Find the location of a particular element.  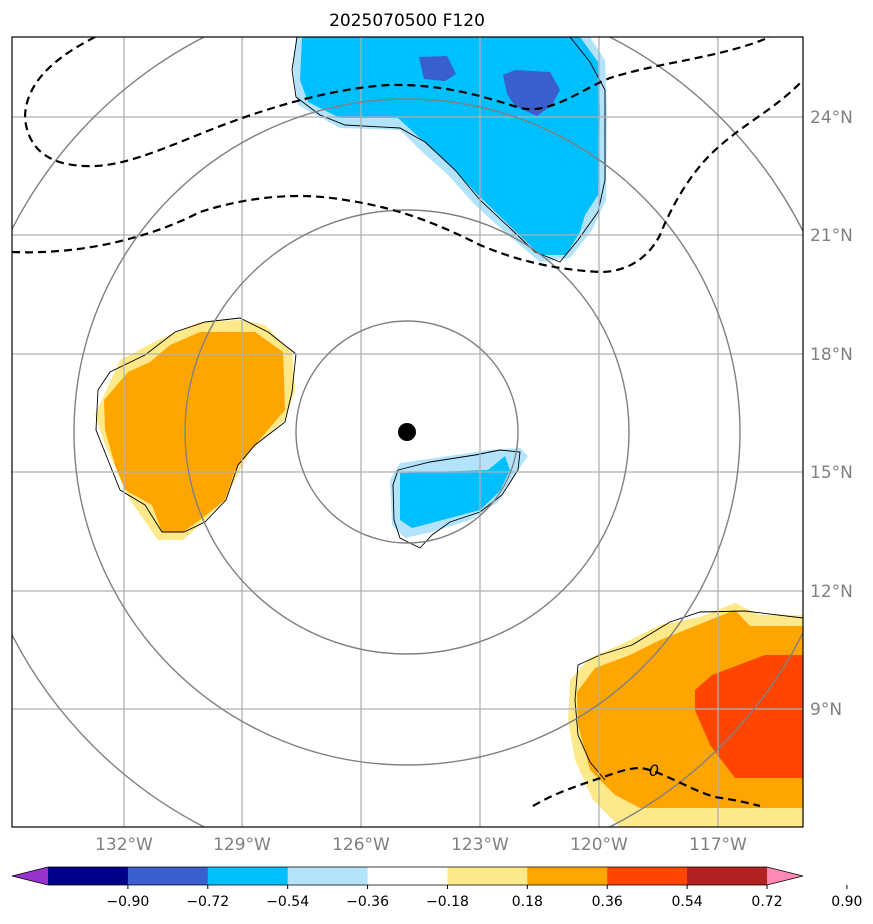

colorbar-extend-min is located at coordinates (30, 876).